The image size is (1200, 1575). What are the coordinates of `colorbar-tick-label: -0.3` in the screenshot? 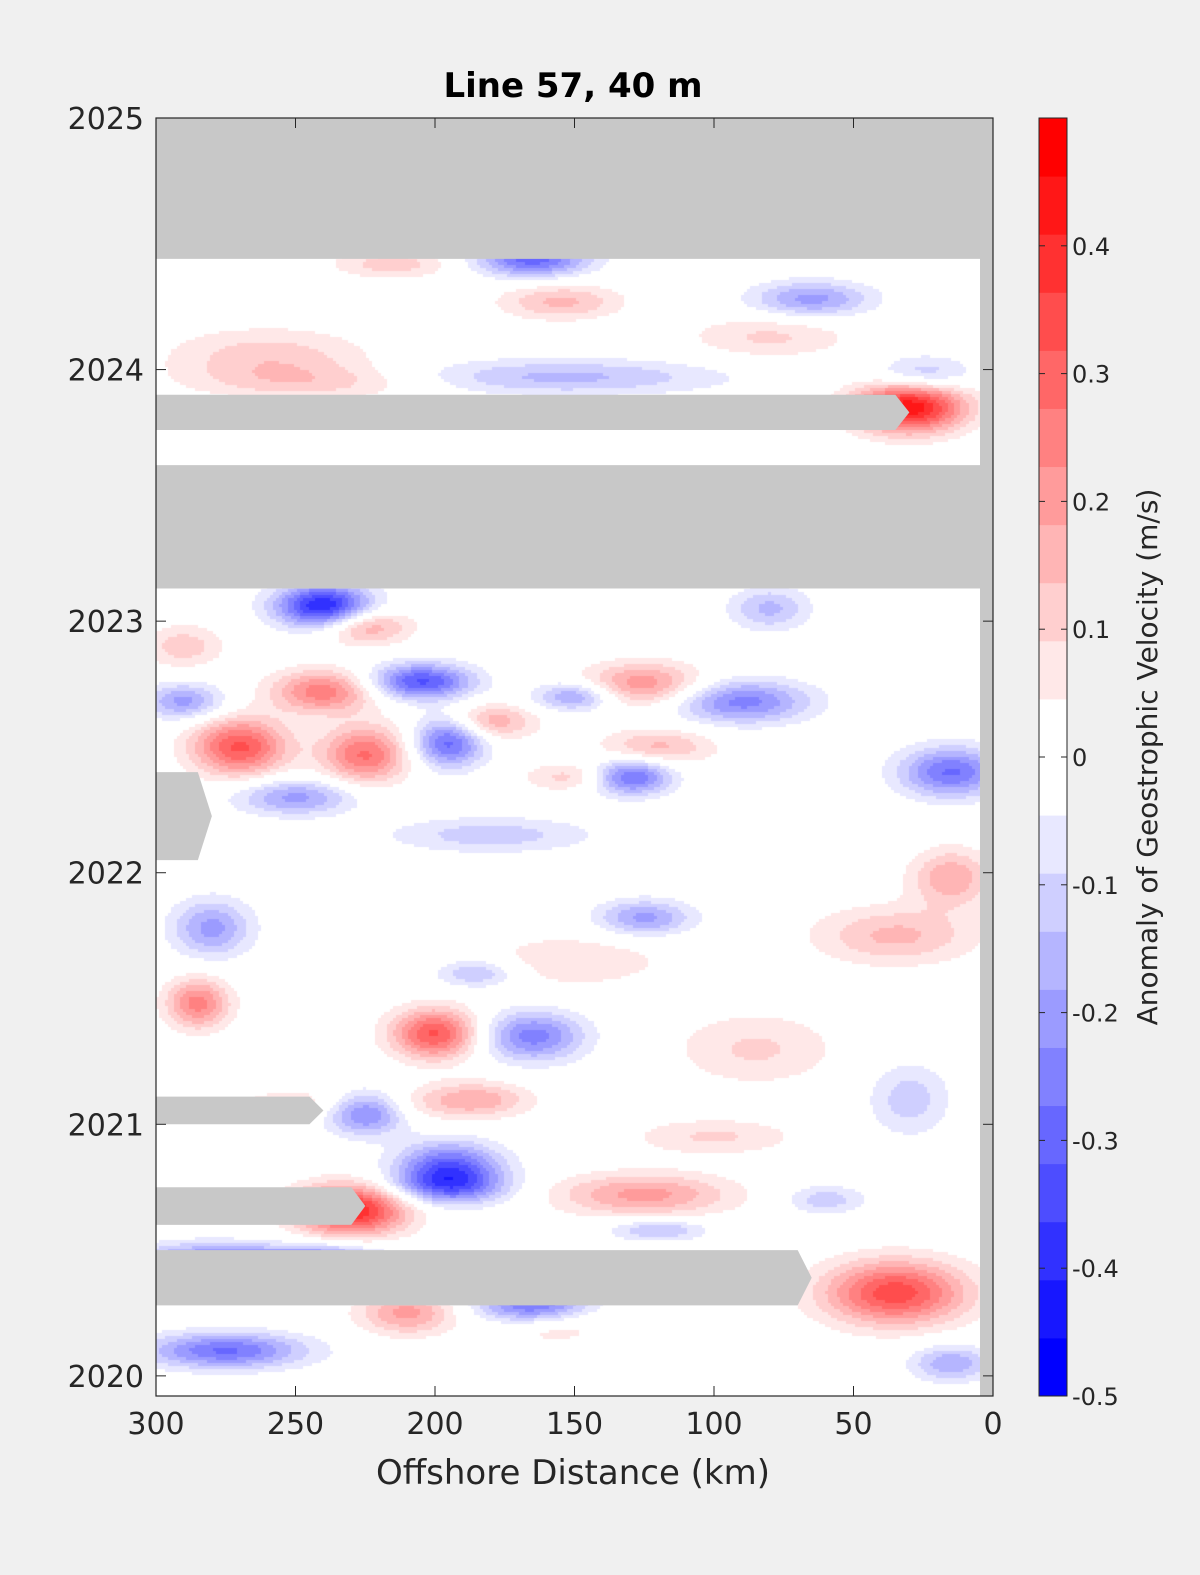 It's located at (1095, 1141).